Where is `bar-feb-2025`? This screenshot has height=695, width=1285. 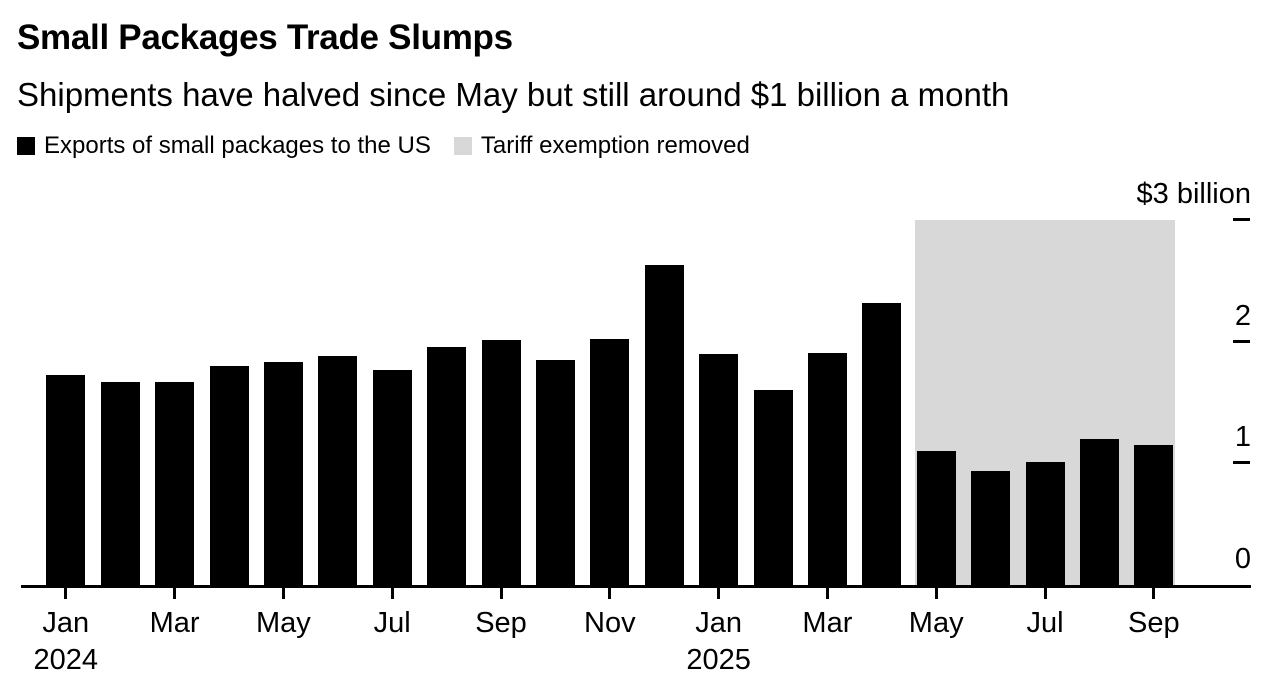
bar-feb-2025 is located at coordinates (773, 487).